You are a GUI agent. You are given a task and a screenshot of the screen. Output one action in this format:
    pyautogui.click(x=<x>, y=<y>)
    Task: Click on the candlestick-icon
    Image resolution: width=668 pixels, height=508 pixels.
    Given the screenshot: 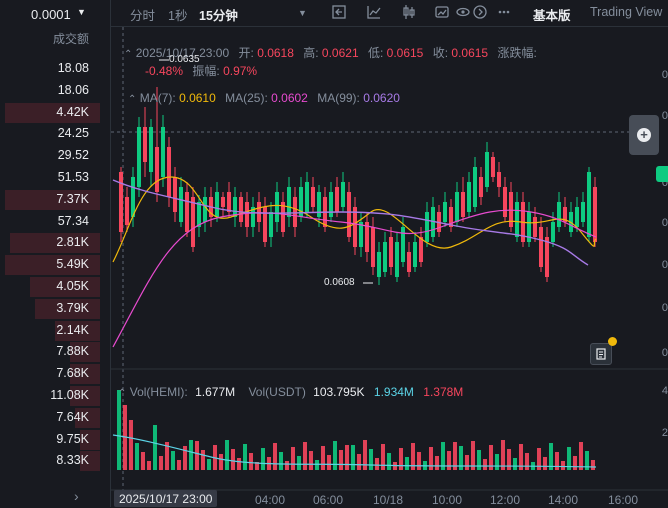 What is the action you would take?
    pyautogui.click(x=409, y=12)
    